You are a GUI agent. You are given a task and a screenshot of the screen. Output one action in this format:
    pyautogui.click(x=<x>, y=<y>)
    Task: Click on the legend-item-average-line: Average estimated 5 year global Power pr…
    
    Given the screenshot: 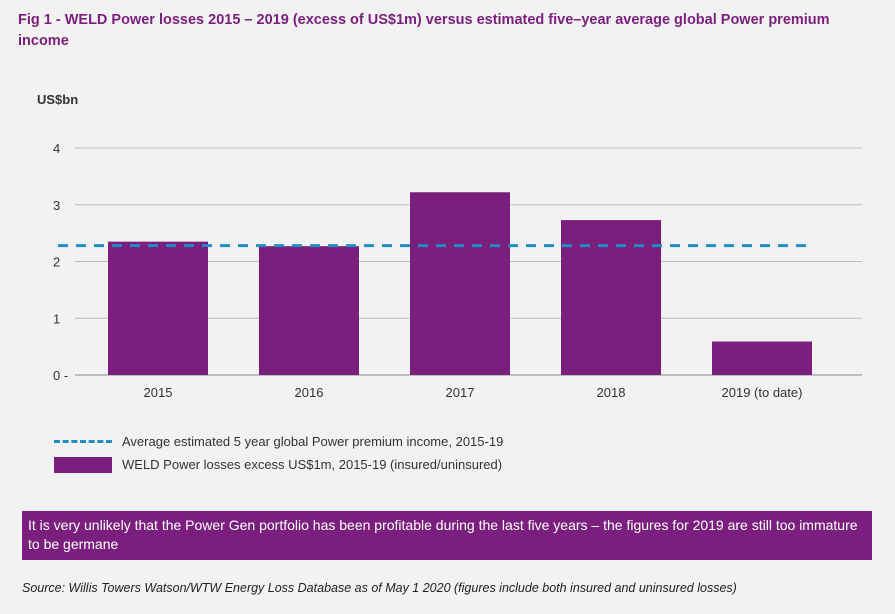 What is the action you would take?
    pyautogui.click(x=278, y=441)
    